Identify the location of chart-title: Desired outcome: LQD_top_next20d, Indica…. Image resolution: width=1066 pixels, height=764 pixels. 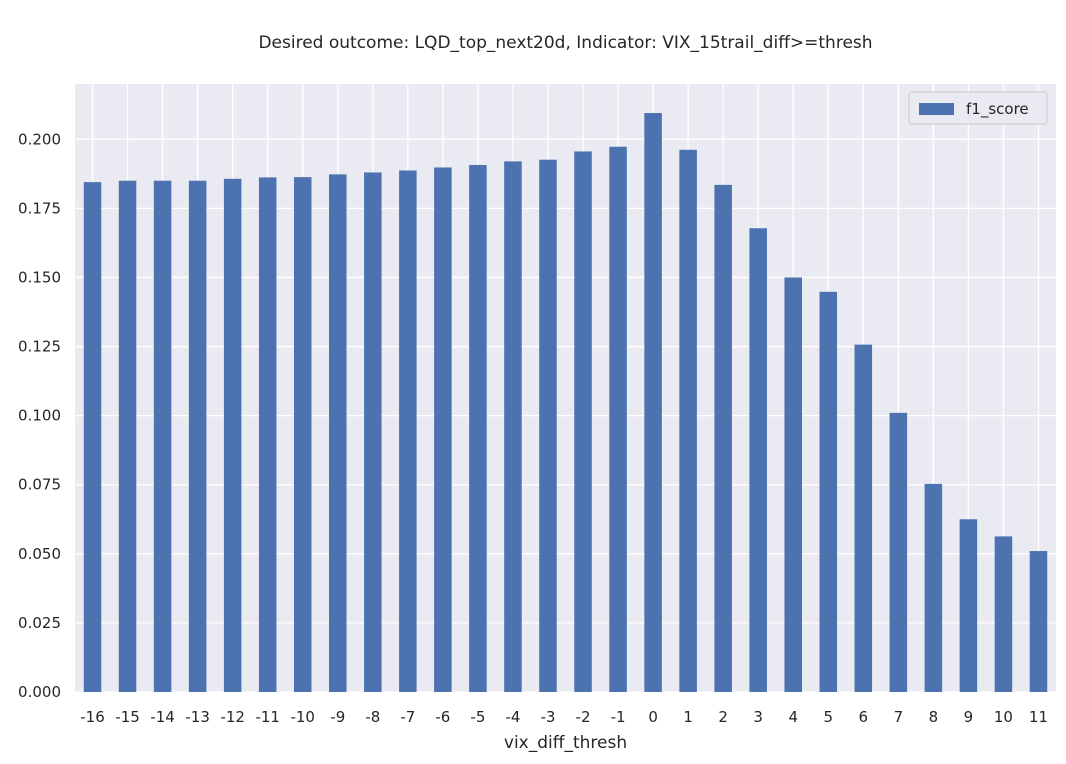
(565, 43).